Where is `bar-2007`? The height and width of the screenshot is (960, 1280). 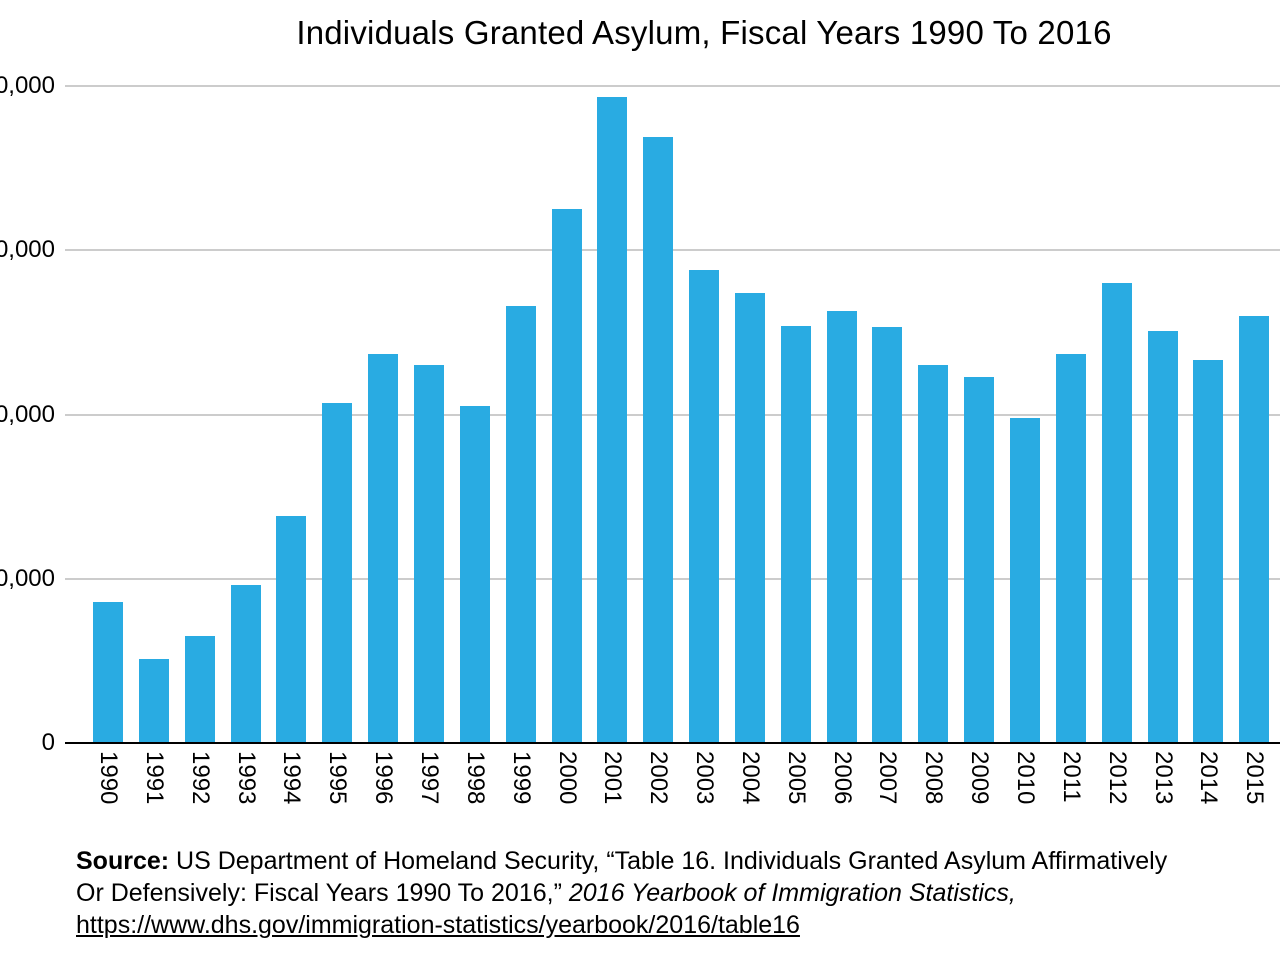 bar-2007 is located at coordinates (887, 535).